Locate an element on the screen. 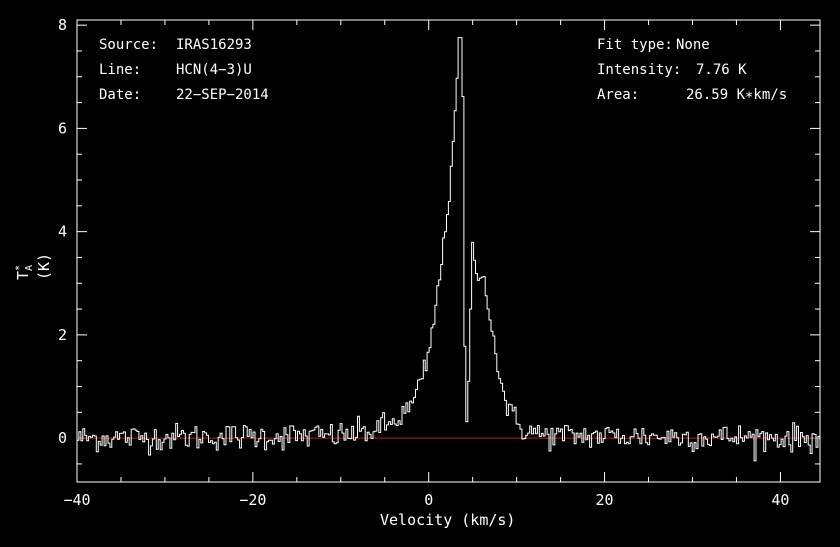  x-tick-label: 40 is located at coordinates (780, 500).